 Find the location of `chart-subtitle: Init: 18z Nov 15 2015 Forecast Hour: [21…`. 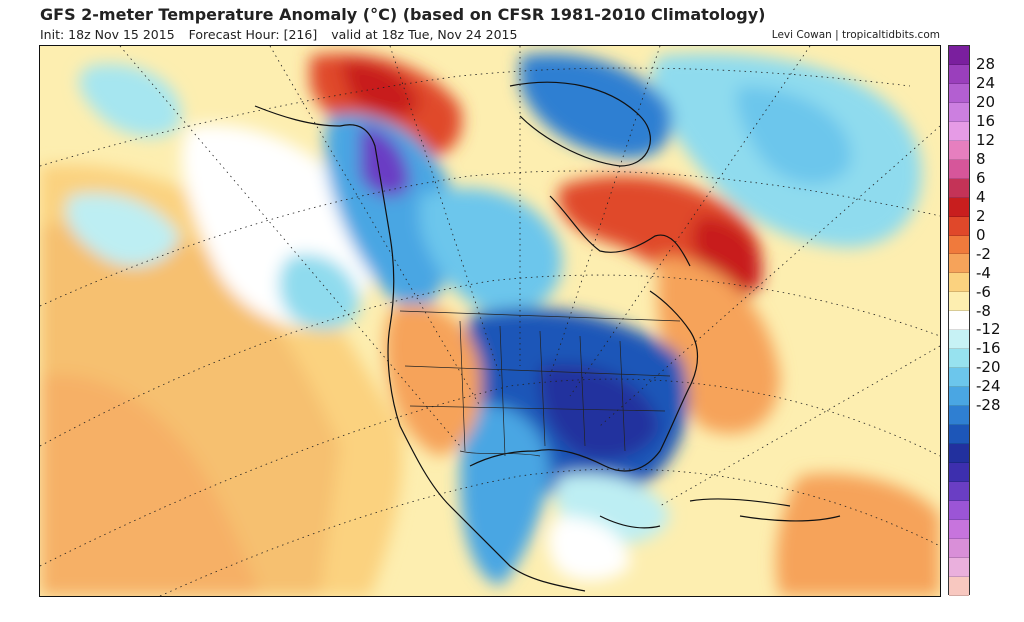

chart-subtitle: Init: 18z Nov 15 2015 Forecast Hour: [21… is located at coordinates (283, 34).